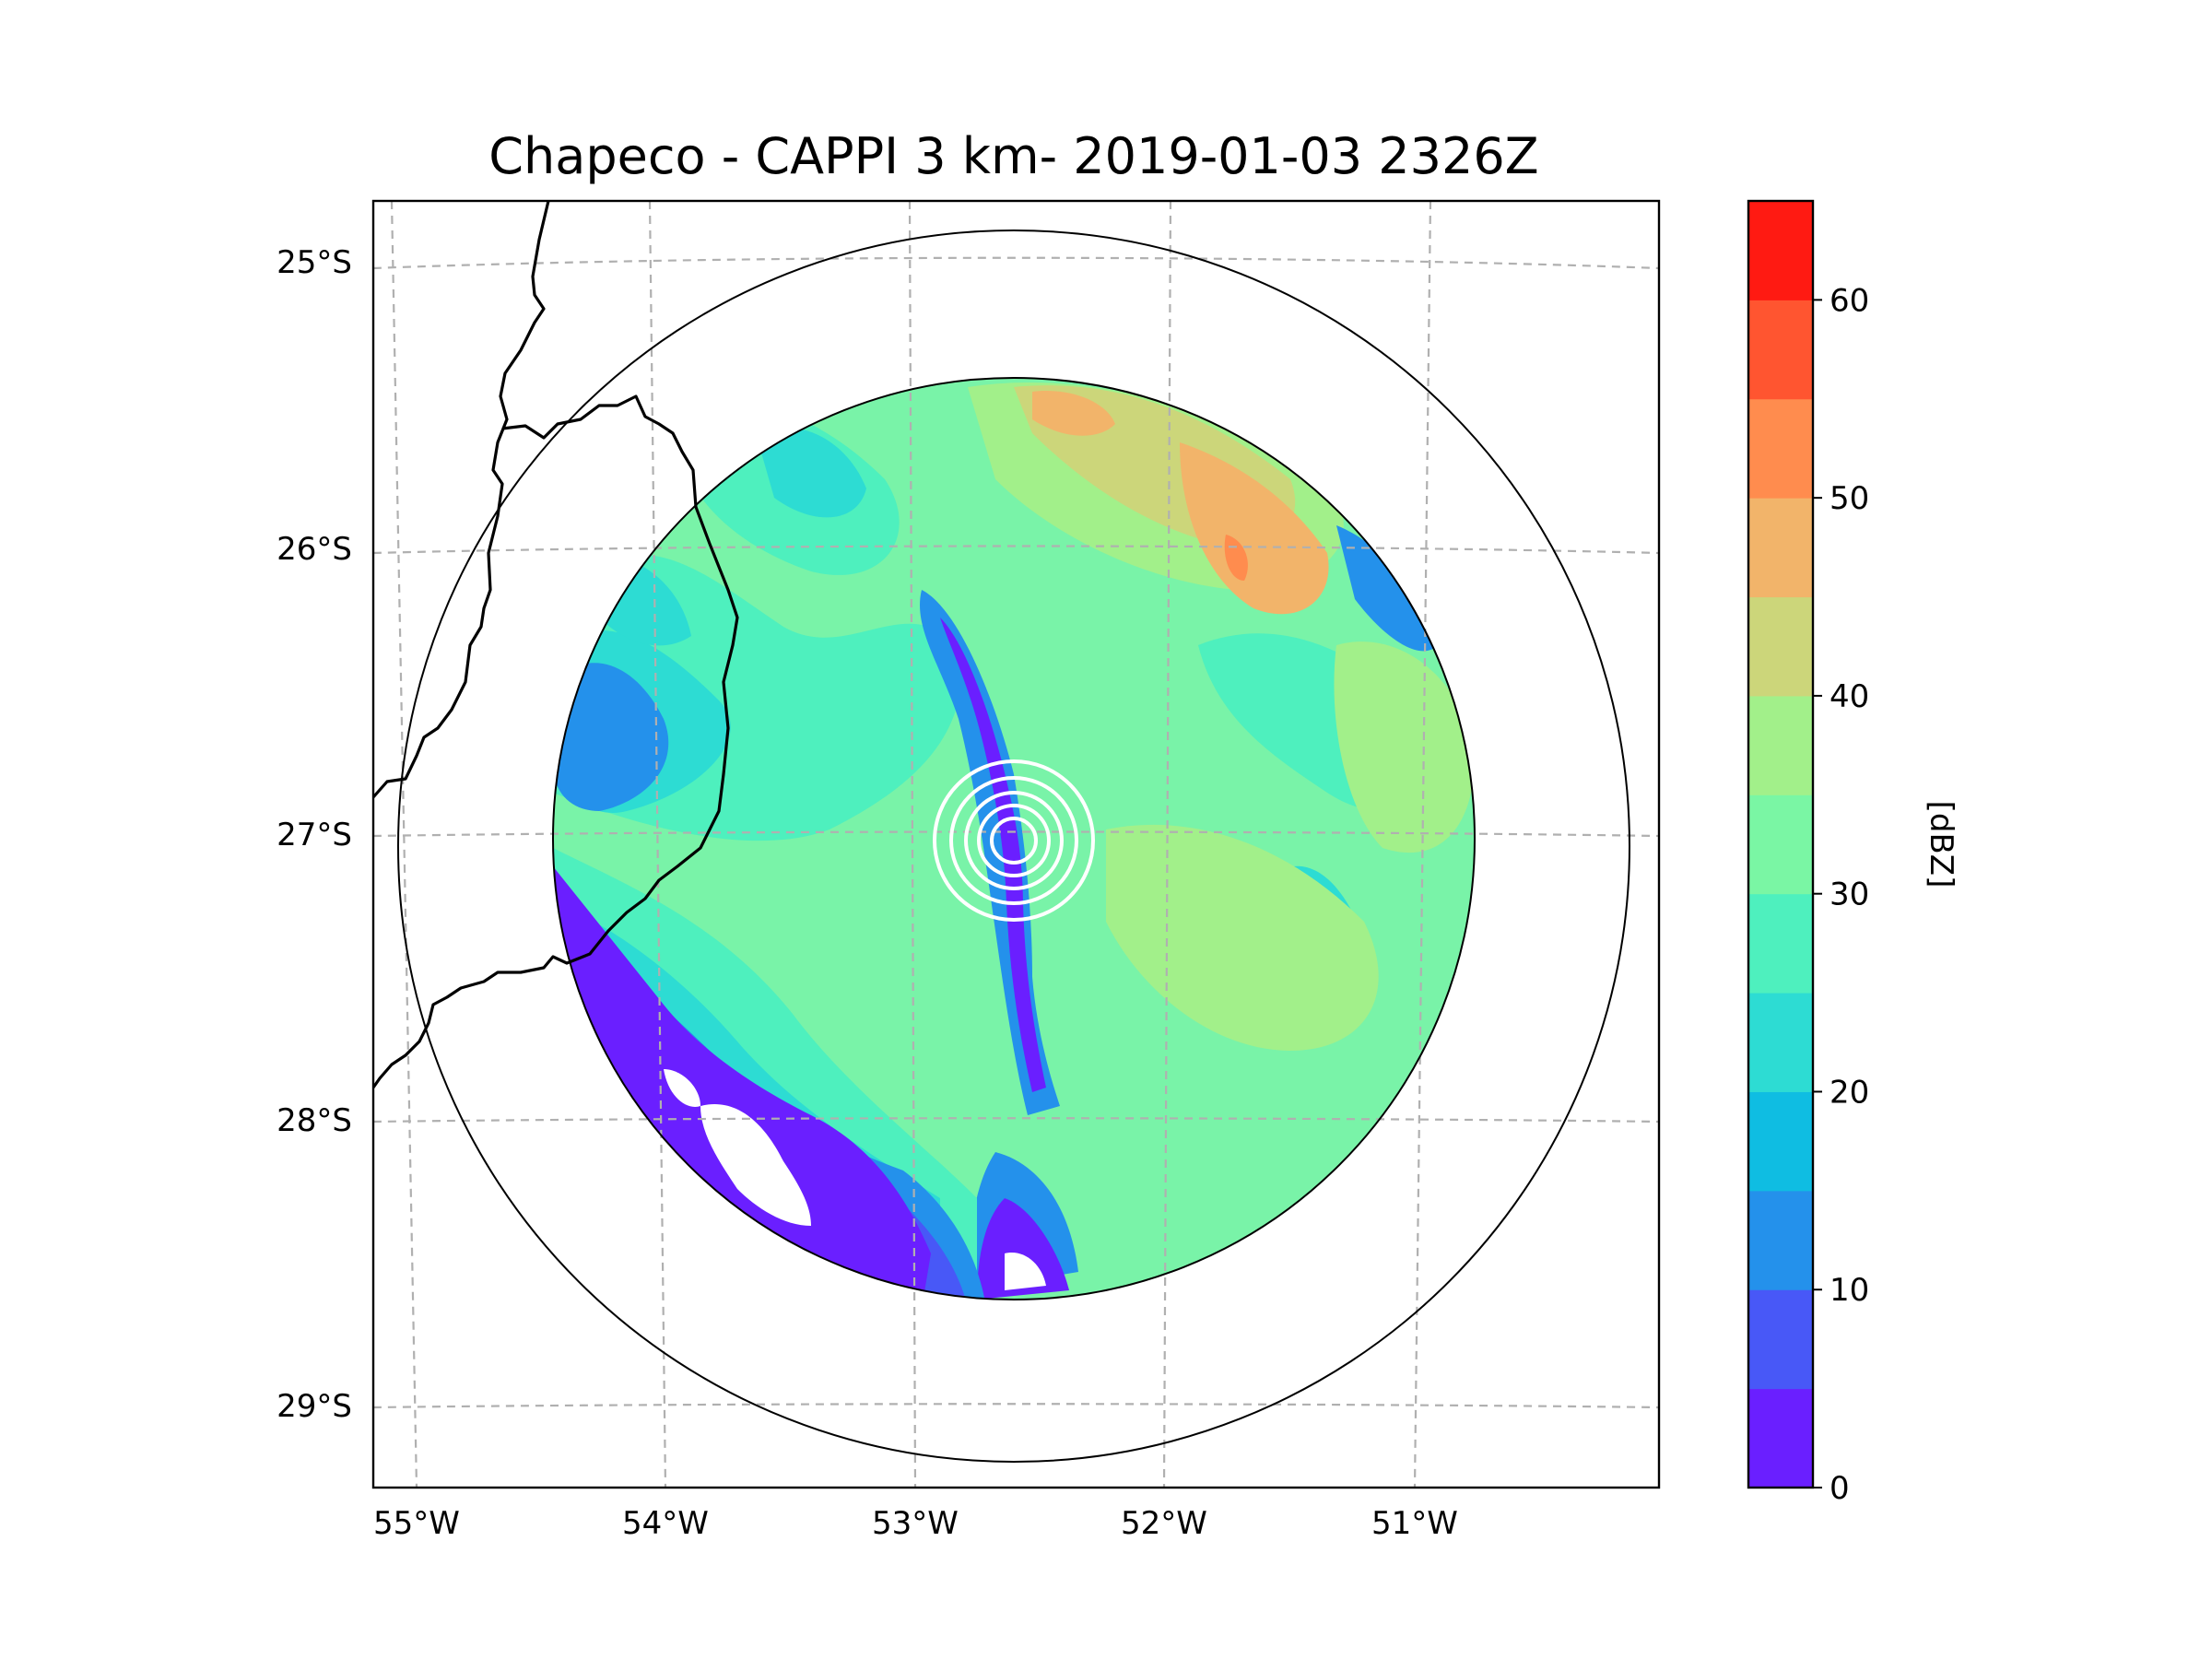 This screenshot has width=2212, height=1659. I want to click on lon-tick-labels: 55°W 54°W 53°W 52°W 51°W, so click(915, 1523).